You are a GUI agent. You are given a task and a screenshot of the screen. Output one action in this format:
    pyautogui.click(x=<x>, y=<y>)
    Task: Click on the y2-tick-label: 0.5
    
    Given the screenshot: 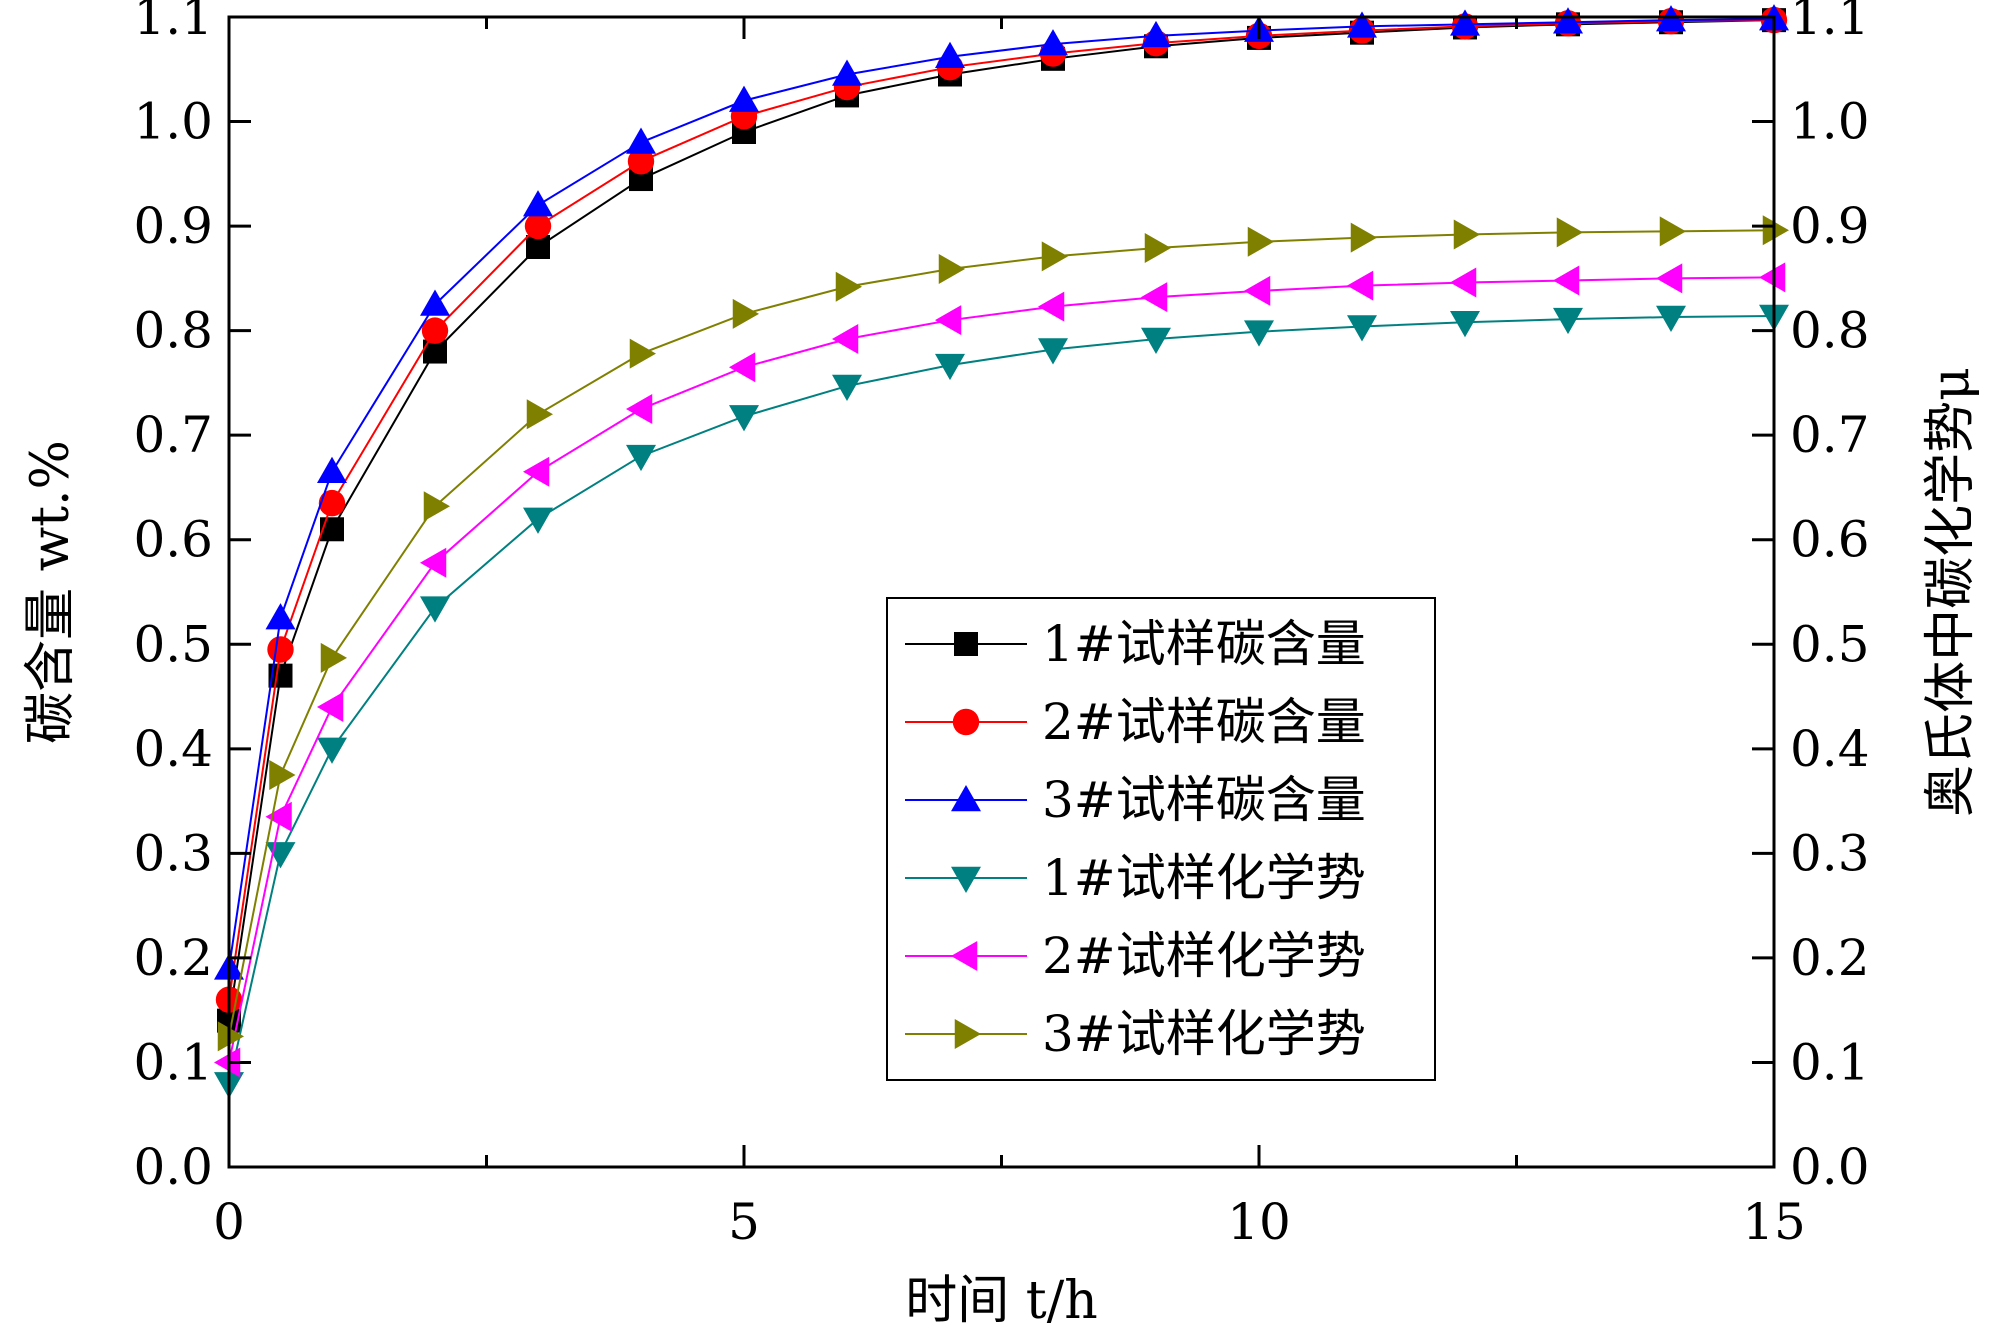 What is the action you would take?
    pyautogui.click(x=1830, y=644)
    